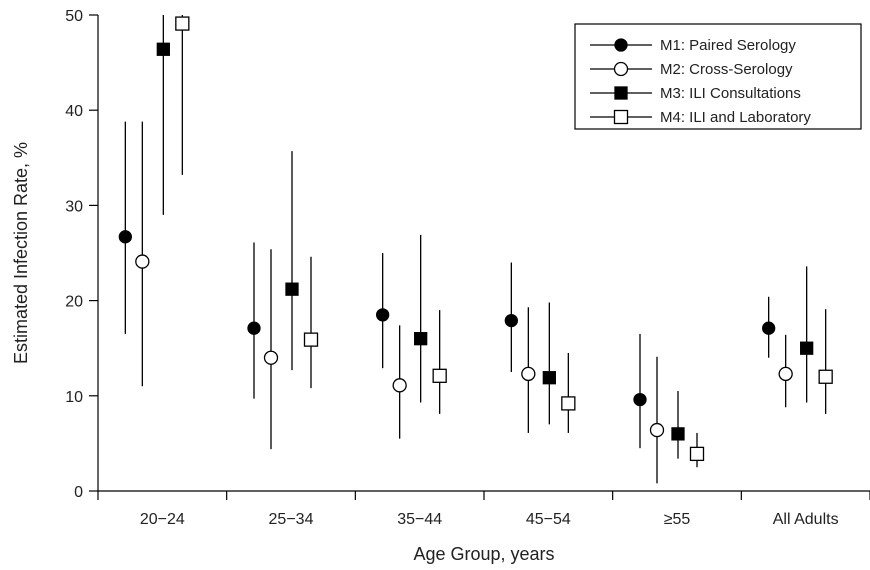 The width and height of the screenshot is (870, 570). Describe the element at coordinates (735, 117) in the screenshot. I see `legend-label: M4: ILI and Laboratory` at that location.